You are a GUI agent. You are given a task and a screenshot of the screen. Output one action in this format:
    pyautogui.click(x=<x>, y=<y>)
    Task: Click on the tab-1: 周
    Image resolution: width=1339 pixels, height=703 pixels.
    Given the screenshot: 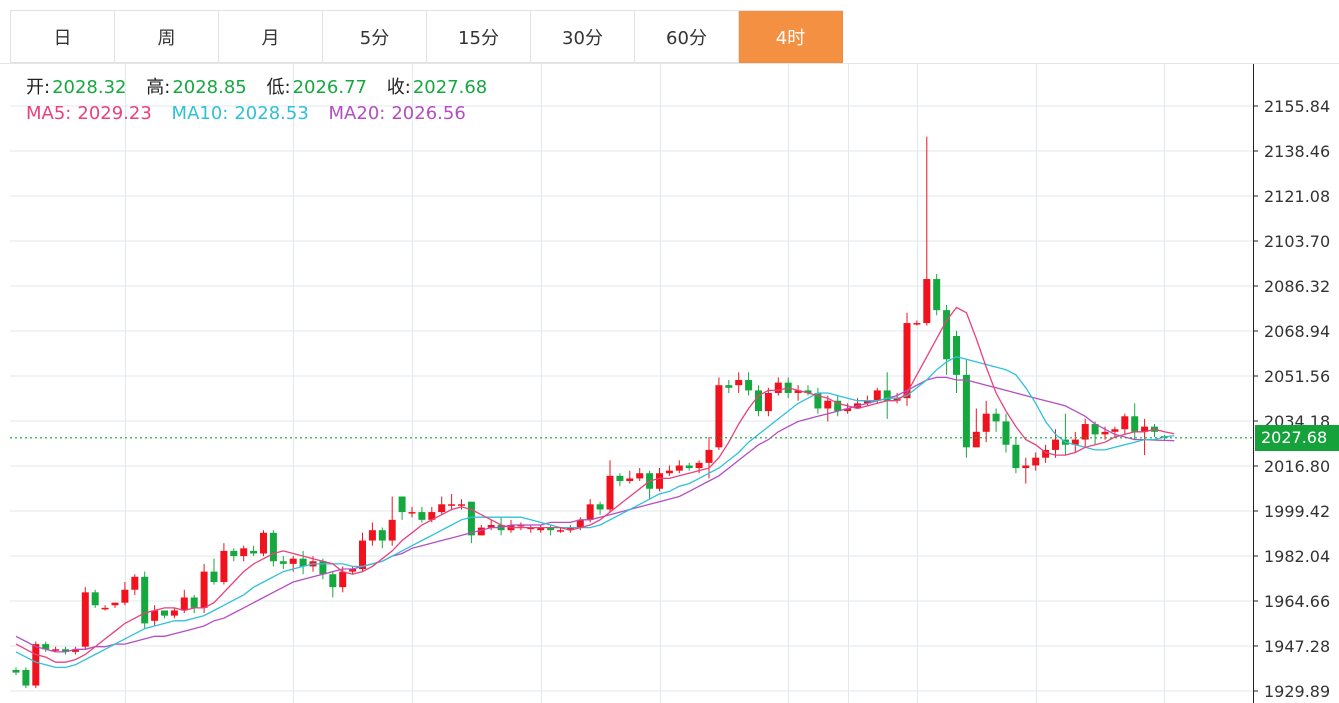 What is the action you would take?
    pyautogui.click(x=167, y=37)
    